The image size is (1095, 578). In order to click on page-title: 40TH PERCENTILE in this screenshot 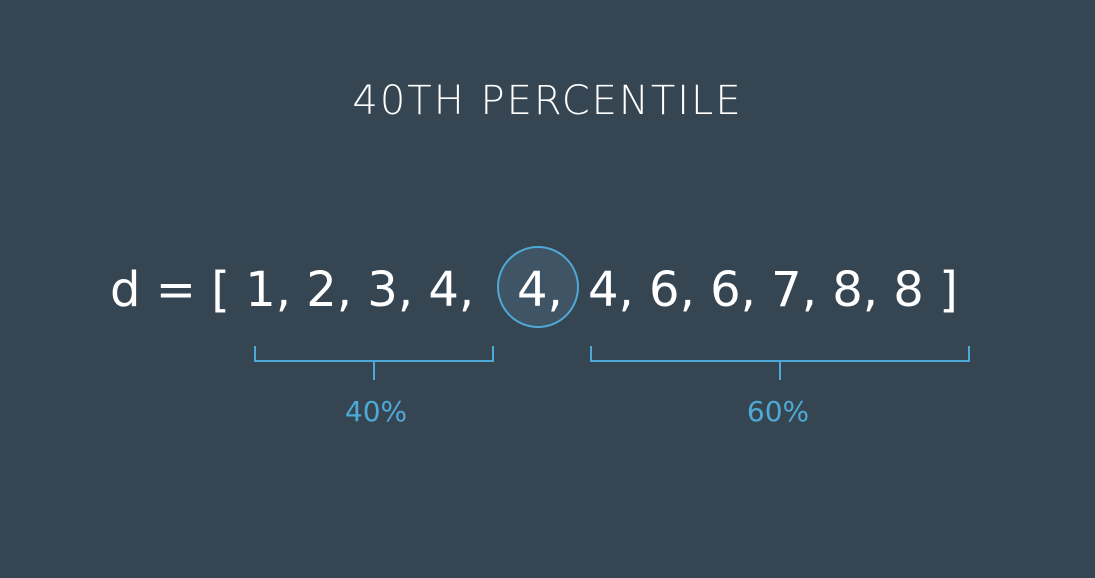, I will do `click(547, 101)`.